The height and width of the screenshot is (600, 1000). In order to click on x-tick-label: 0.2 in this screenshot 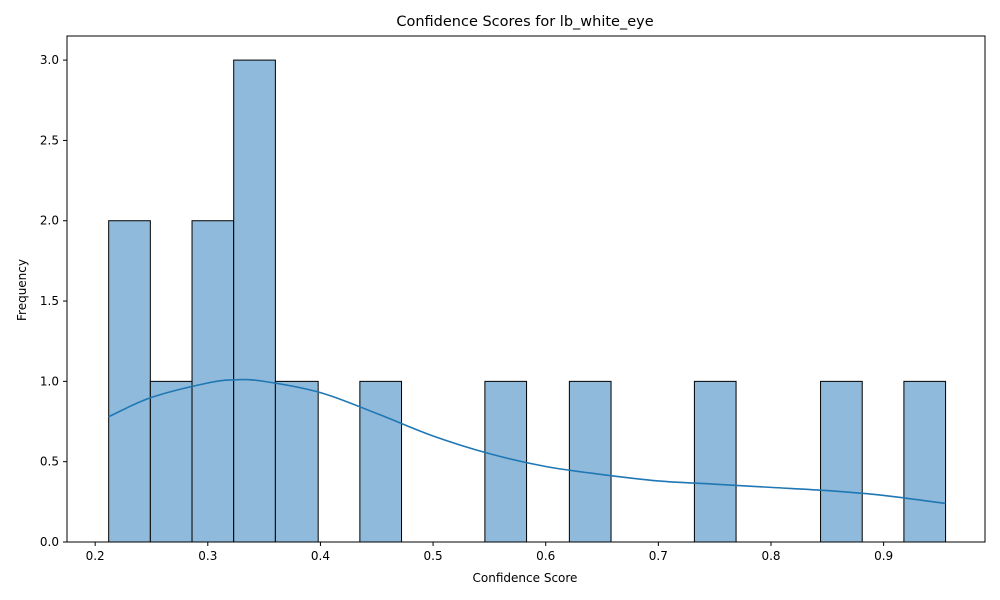, I will do `click(95, 556)`.